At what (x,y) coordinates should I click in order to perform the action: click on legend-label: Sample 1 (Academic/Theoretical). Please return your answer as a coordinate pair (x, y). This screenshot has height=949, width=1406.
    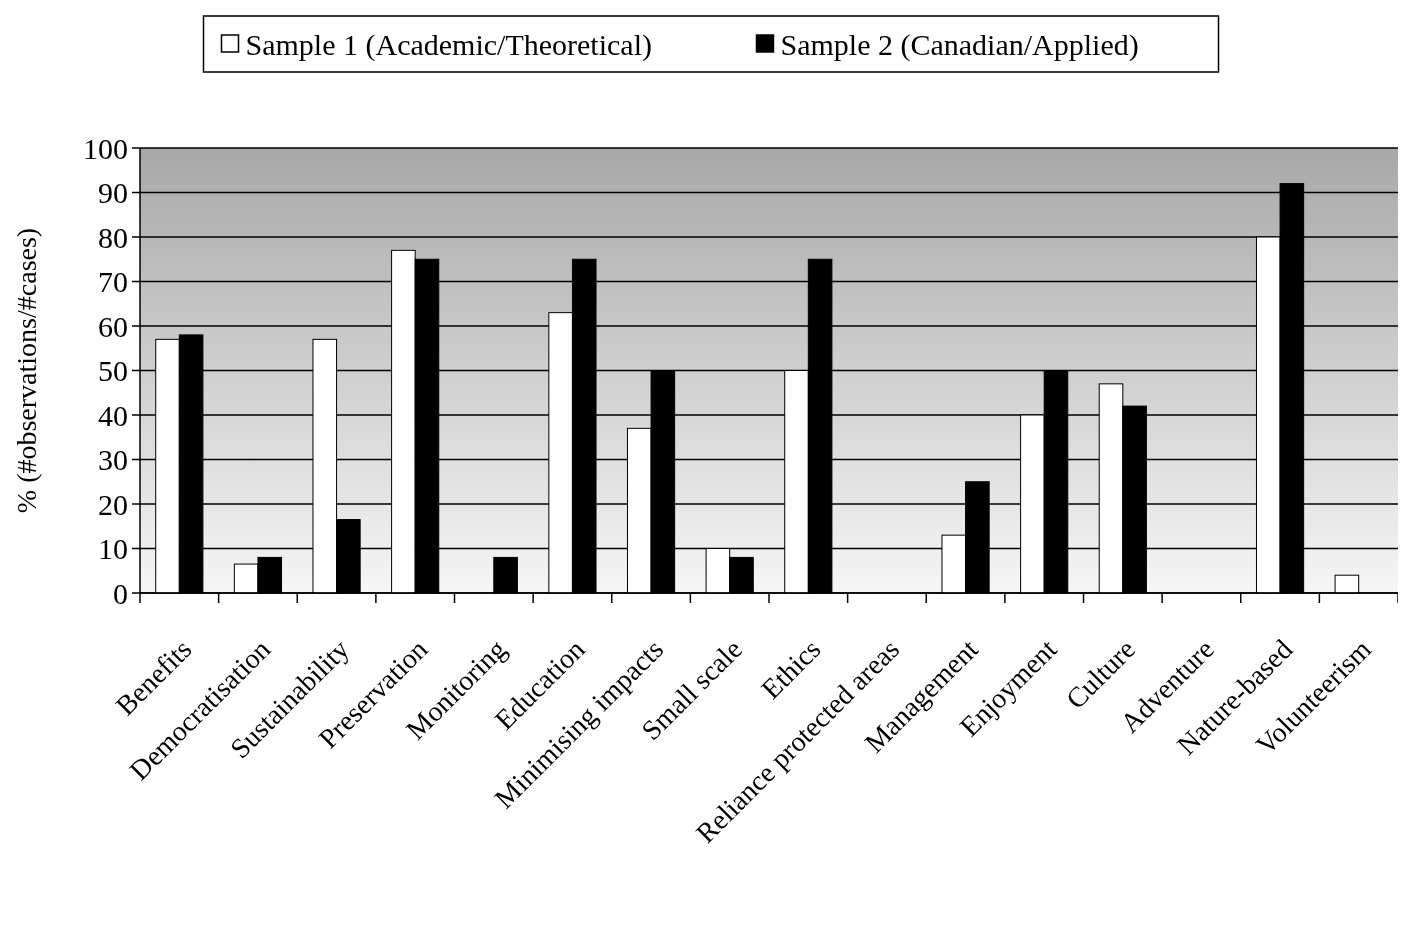
    Looking at the image, I should click on (448, 44).